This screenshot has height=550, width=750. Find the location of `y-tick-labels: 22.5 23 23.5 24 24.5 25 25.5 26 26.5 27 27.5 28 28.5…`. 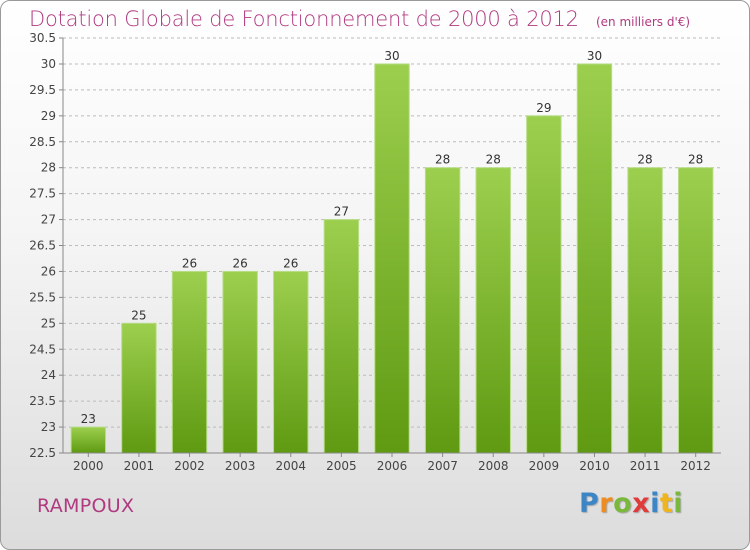

y-tick-labels: 22.5 23 23.5 24 24.5 25 25.5 26 26.5 27 27.5 28 28.5… is located at coordinates (42, 245).